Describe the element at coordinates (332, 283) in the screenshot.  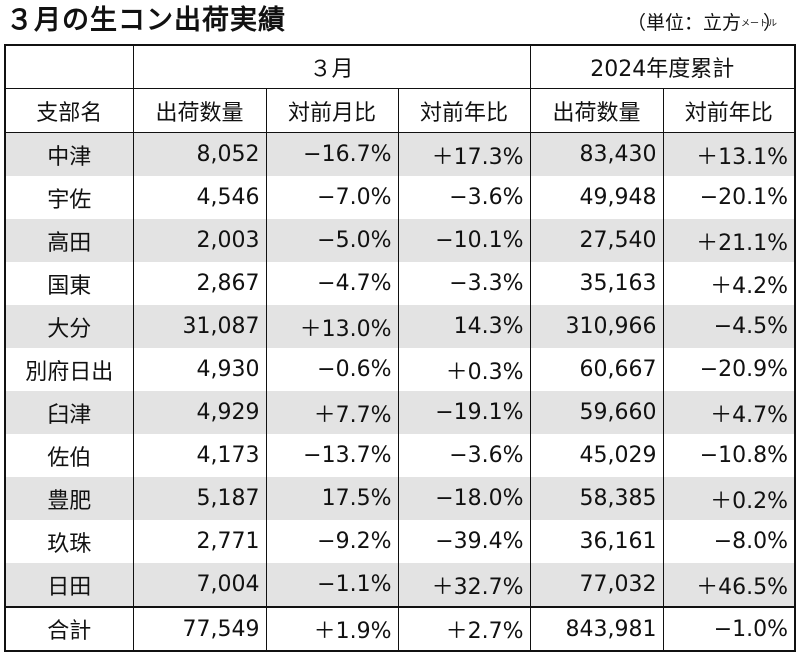
I see `mom-change: −4.7%` at that location.